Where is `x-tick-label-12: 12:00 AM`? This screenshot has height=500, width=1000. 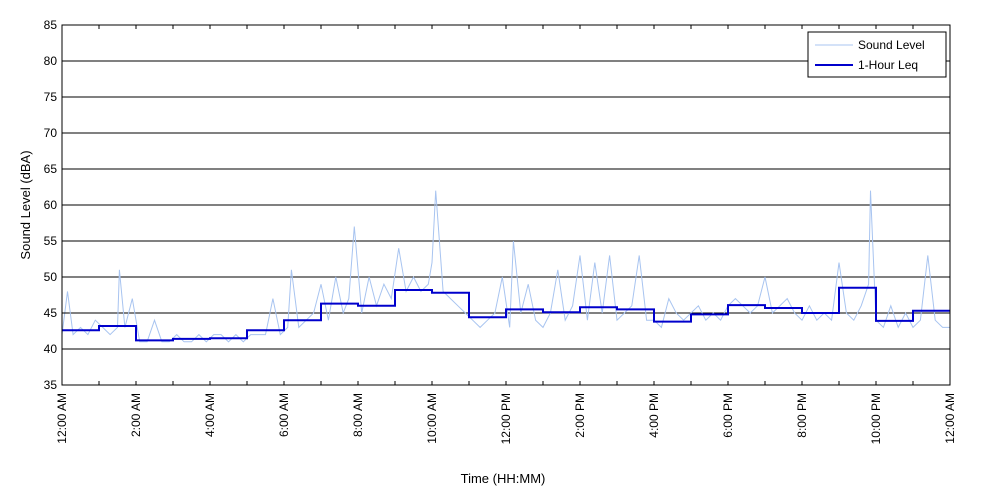
x-tick-label-12: 12:00 AM is located at coordinates (950, 418).